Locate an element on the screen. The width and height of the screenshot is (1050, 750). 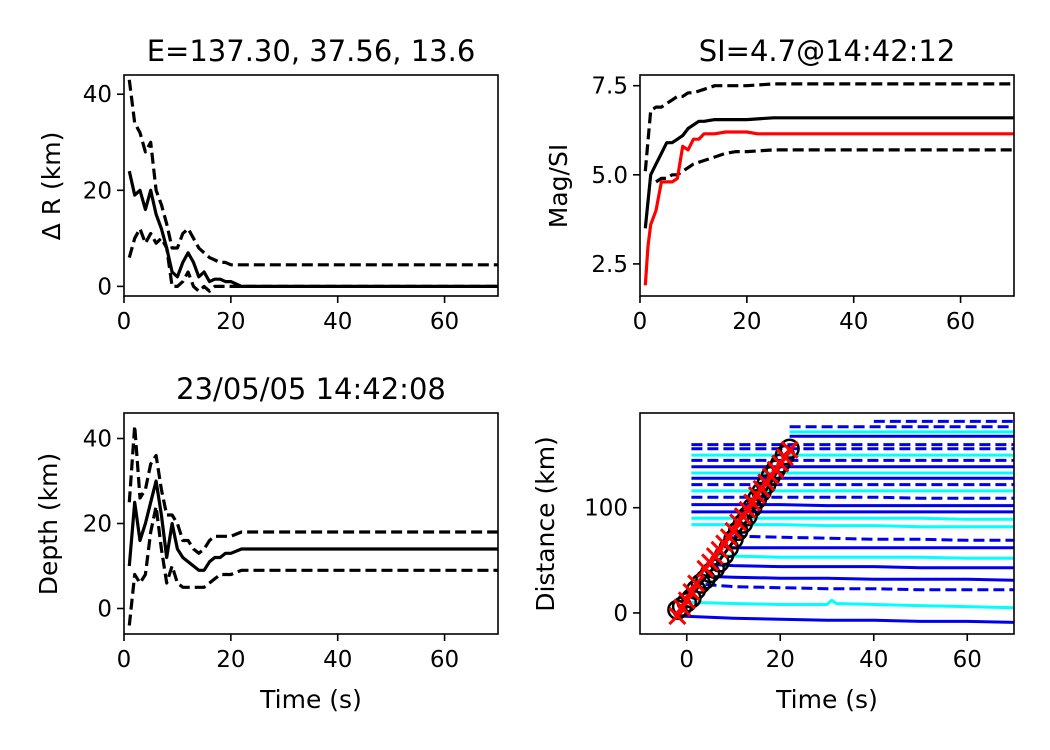
panel-depth-ytick-label: 0 is located at coordinates (104, 610).